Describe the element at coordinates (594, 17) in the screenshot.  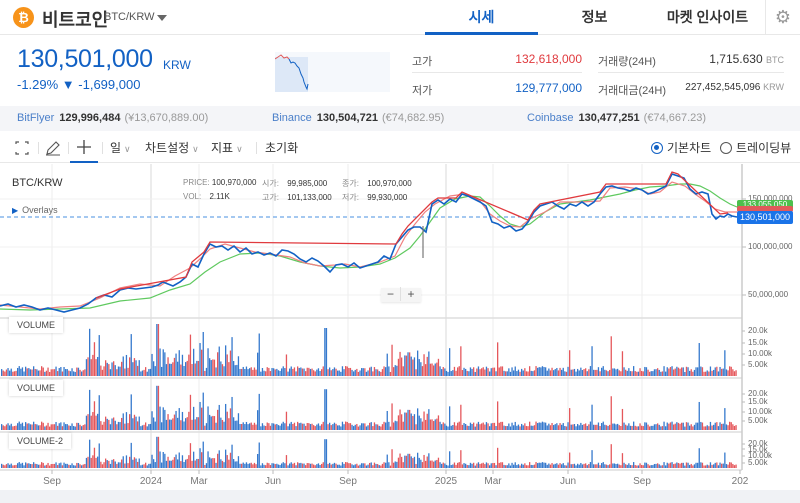
I see `tab-info: 정보` at that location.